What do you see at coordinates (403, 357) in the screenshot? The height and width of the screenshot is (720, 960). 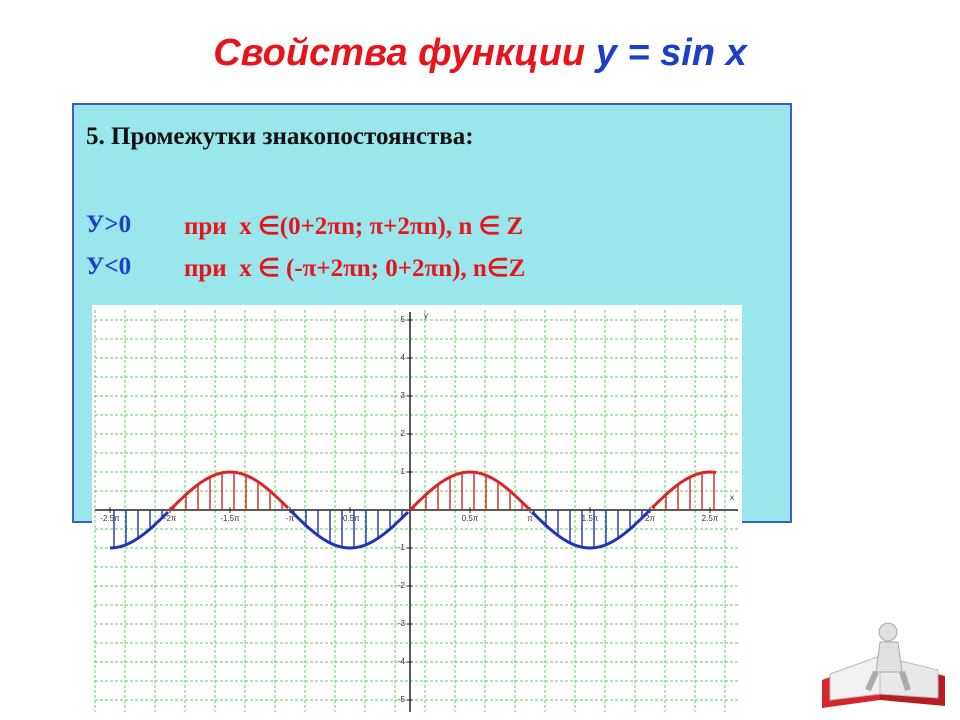 I see `y-tick-label: 4` at bounding box center [403, 357].